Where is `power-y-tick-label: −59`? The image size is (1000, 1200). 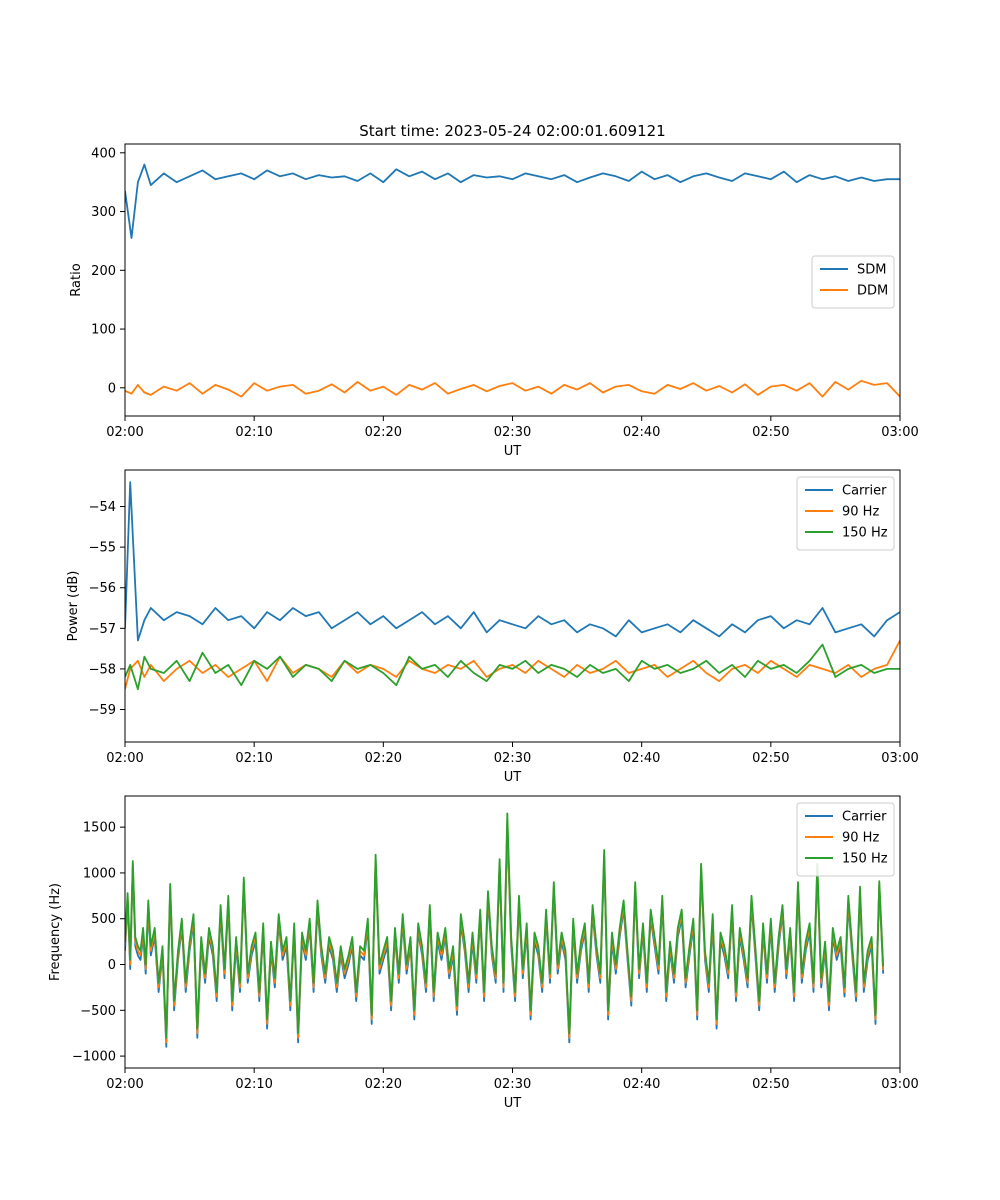
power-y-tick-label: −59 is located at coordinates (102, 710).